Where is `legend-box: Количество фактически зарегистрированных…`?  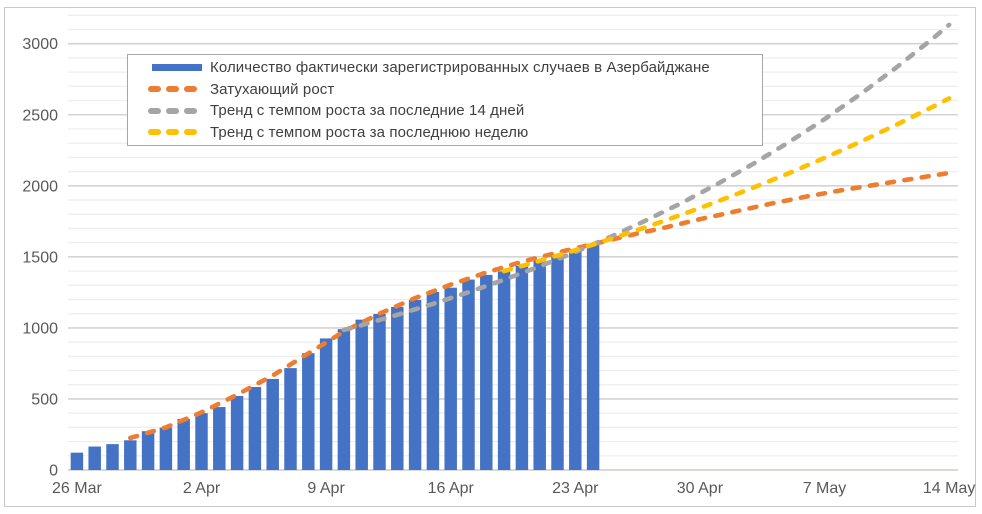
legend-box: Количество фактически зарегистрированных… is located at coordinates (445, 100).